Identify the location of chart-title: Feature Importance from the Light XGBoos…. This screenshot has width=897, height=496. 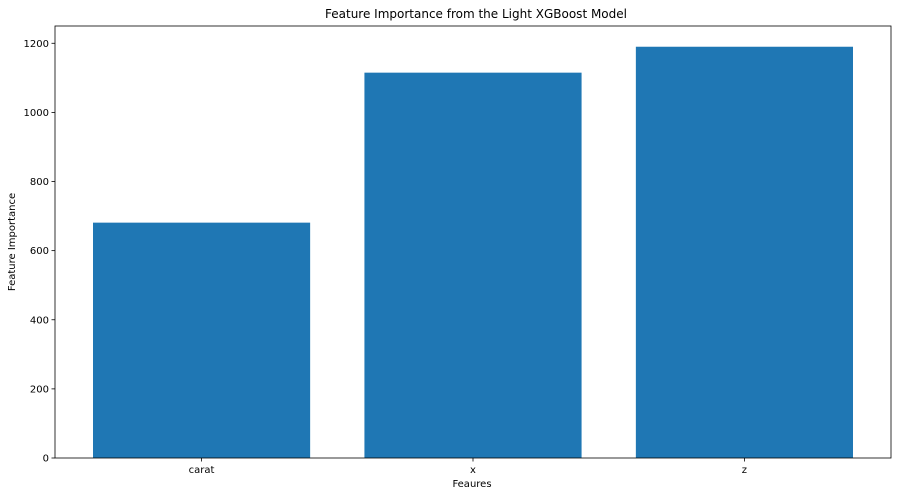
(476, 14).